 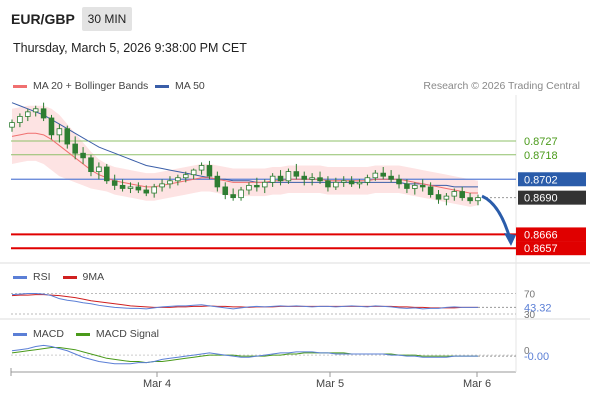 What do you see at coordinates (20, 277) in the screenshot?
I see `rsi-swatch` at bounding box center [20, 277].